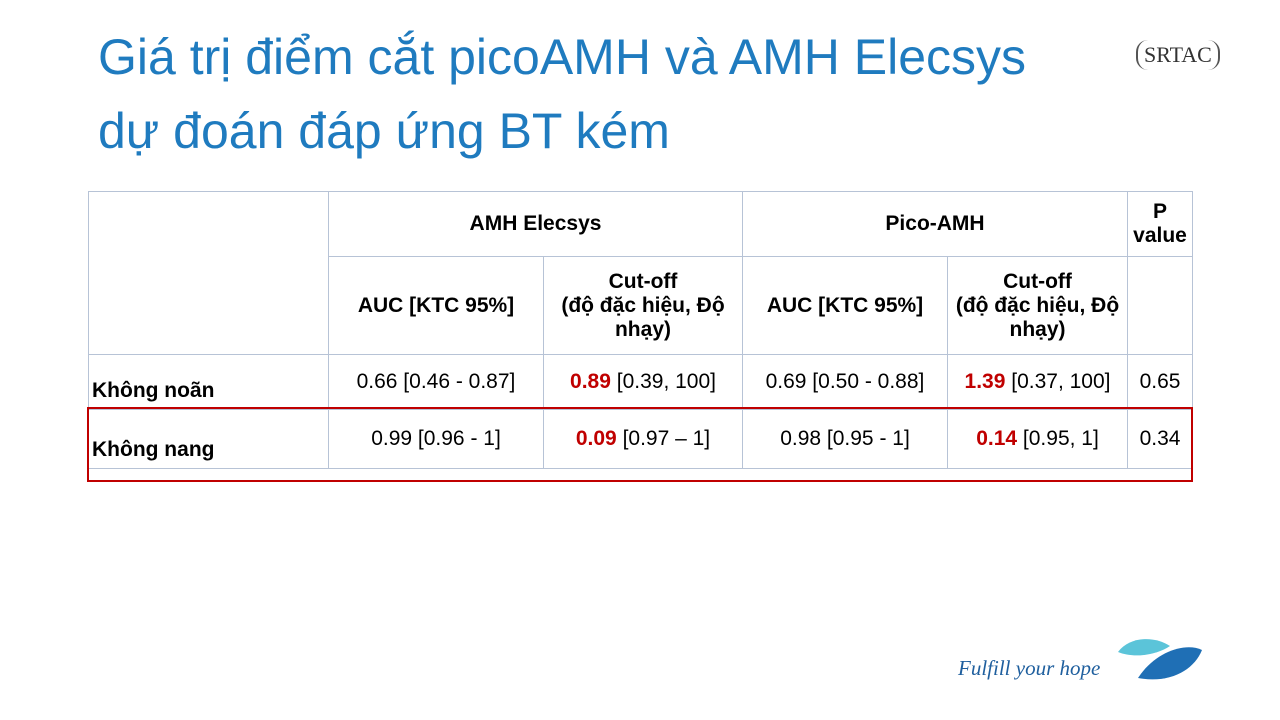 The image size is (1280, 720). Describe the element at coordinates (935, 224) in the screenshot. I see `group-header: Pico-AMH` at that location.